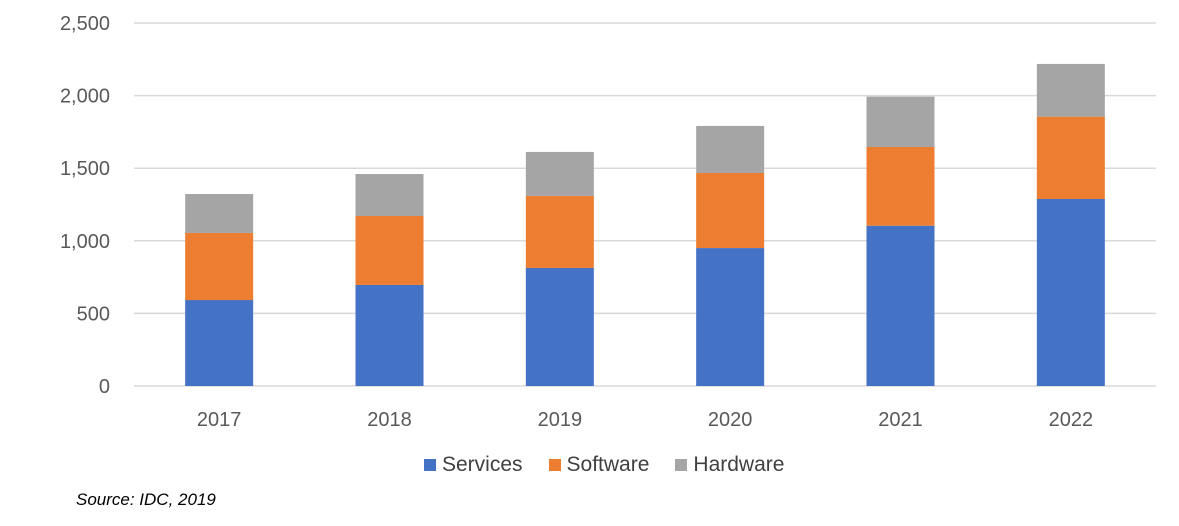 The width and height of the screenshot is (1179, 526). I want to click on x-tick-label: 2021, so click(900, 420).